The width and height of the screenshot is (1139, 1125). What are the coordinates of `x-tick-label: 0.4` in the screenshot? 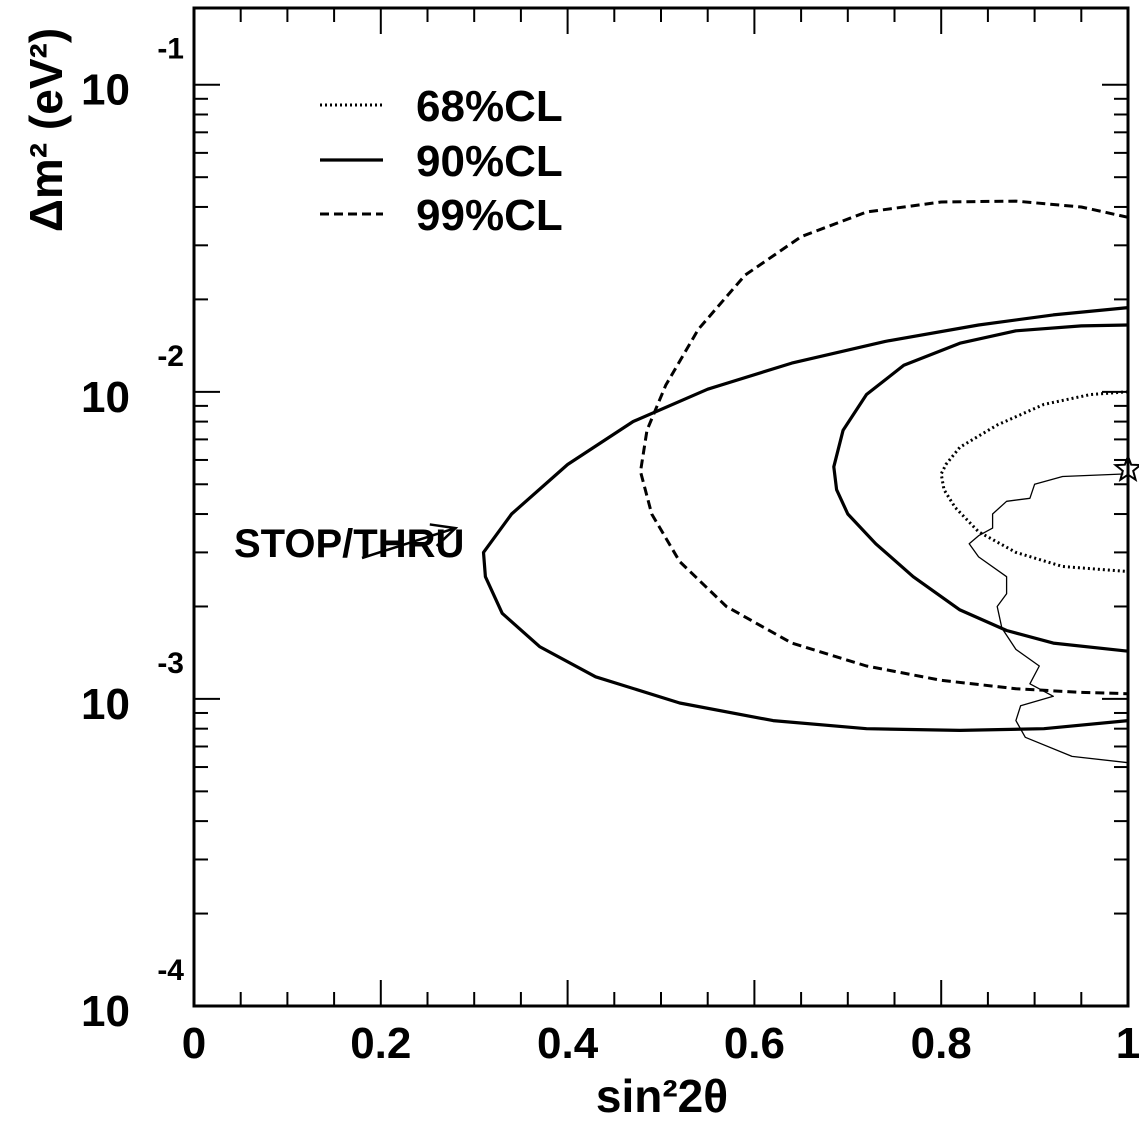 It's located at (568, 1043).